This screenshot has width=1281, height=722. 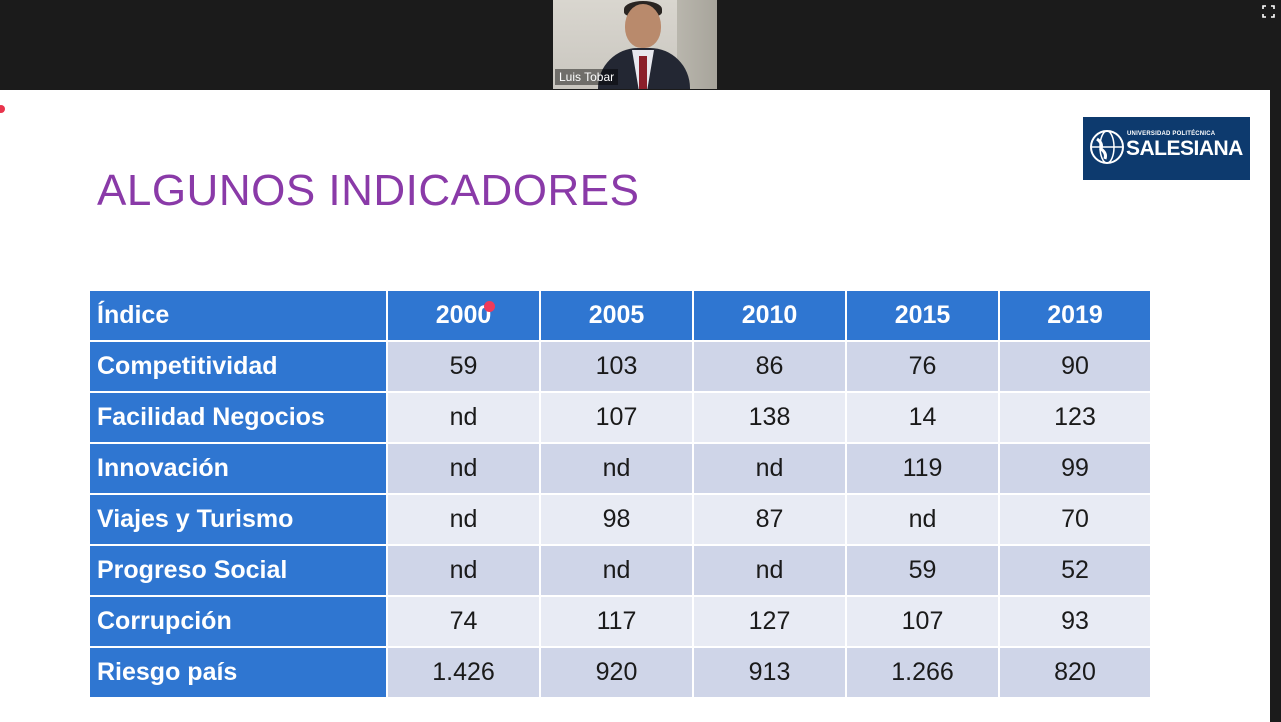 I want to click on table-cell: 70, so click(x=1075, y=519).